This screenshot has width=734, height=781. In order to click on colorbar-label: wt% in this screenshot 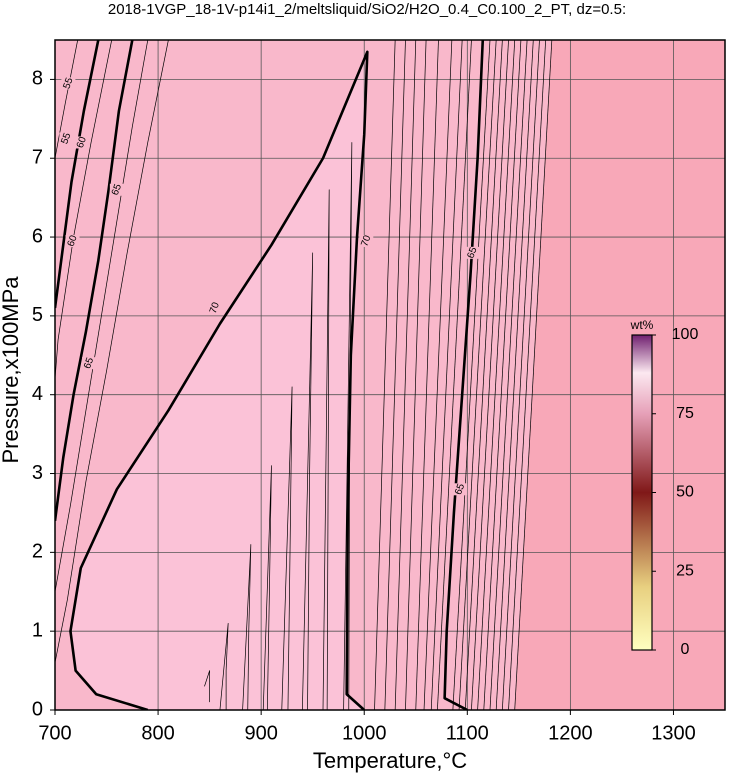, I will do `click(642, 325)`.